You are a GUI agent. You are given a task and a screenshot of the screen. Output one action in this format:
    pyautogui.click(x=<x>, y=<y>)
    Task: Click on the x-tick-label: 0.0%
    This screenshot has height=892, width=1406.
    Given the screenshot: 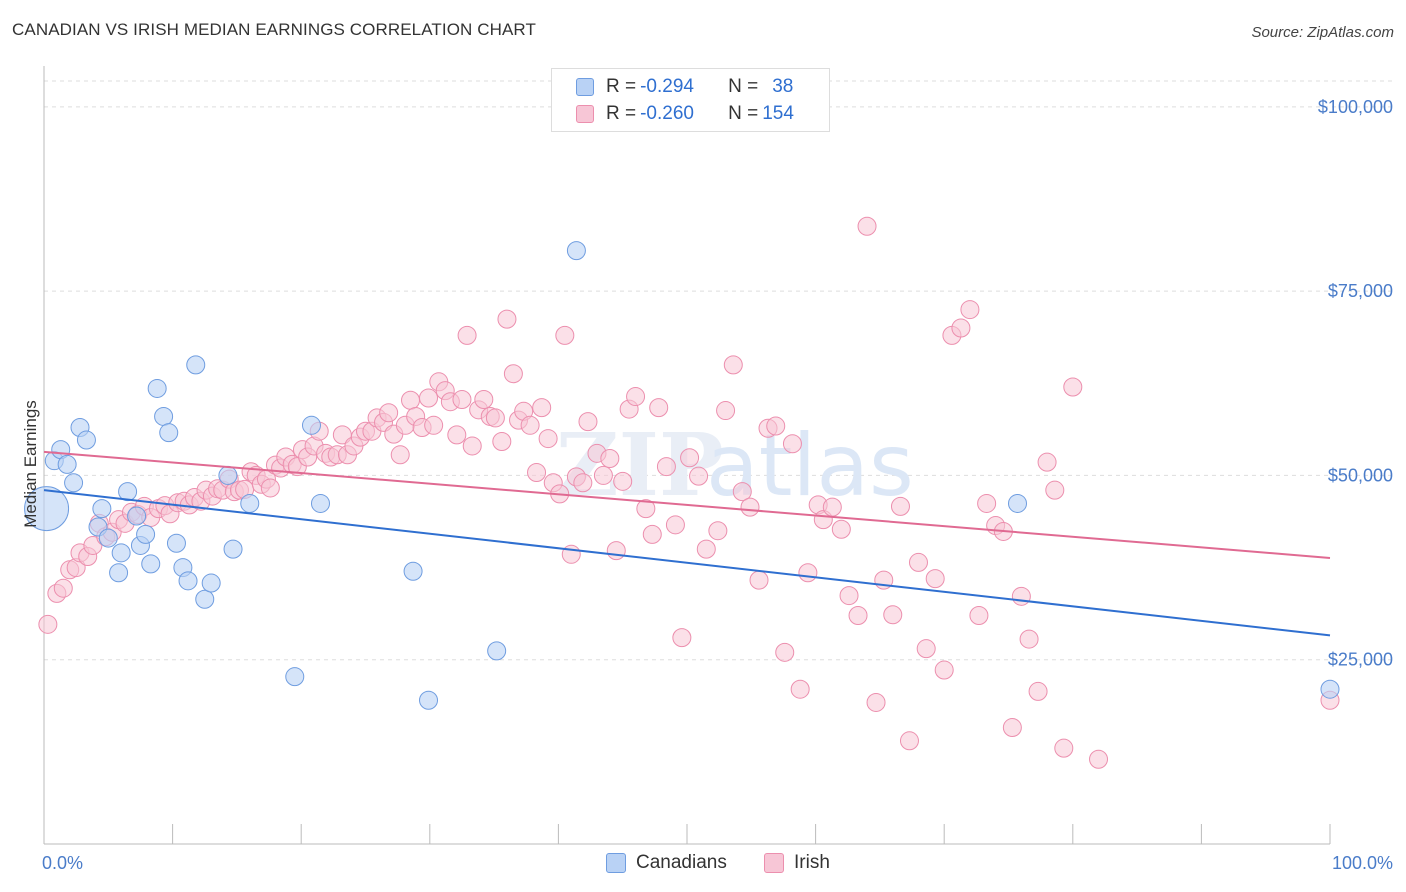 What is the action you would take?
    pyautogui.click(x=62, y=863)
    